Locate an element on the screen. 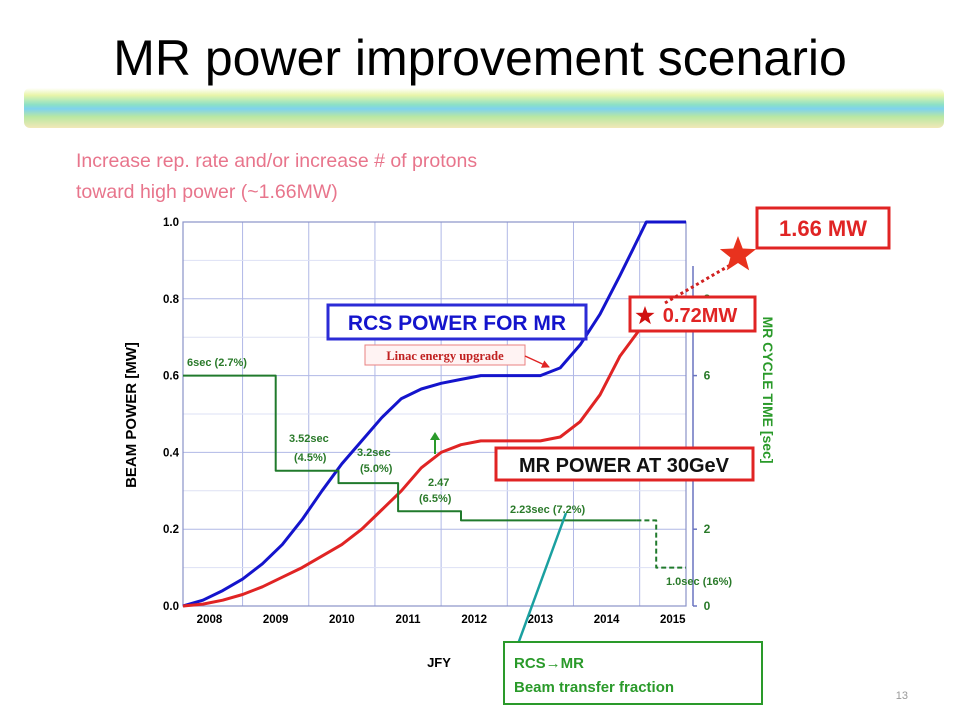 The width and height of the screenshot is (960, 720). step-label-247-b: (6.5%) is located at coordinates (435, 499).